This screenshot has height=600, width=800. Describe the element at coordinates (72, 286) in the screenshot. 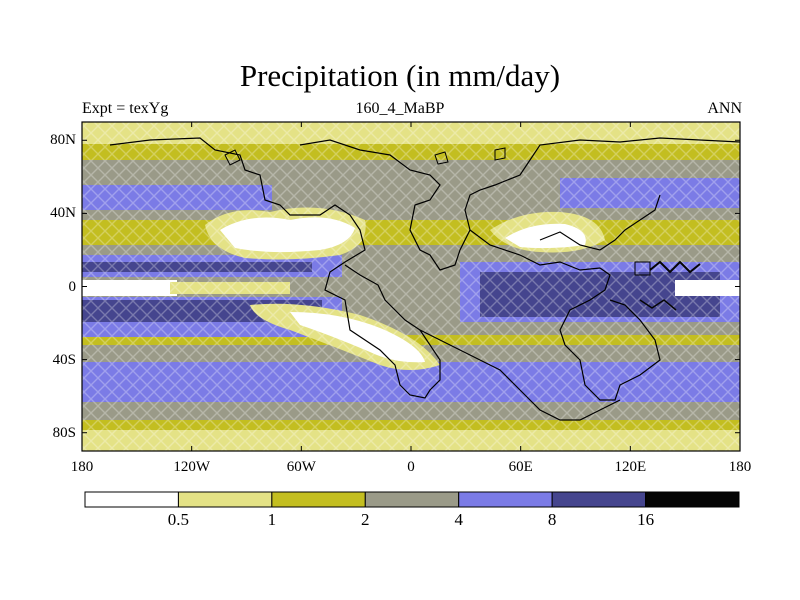

I see `y-tick-label: 0` at that location.